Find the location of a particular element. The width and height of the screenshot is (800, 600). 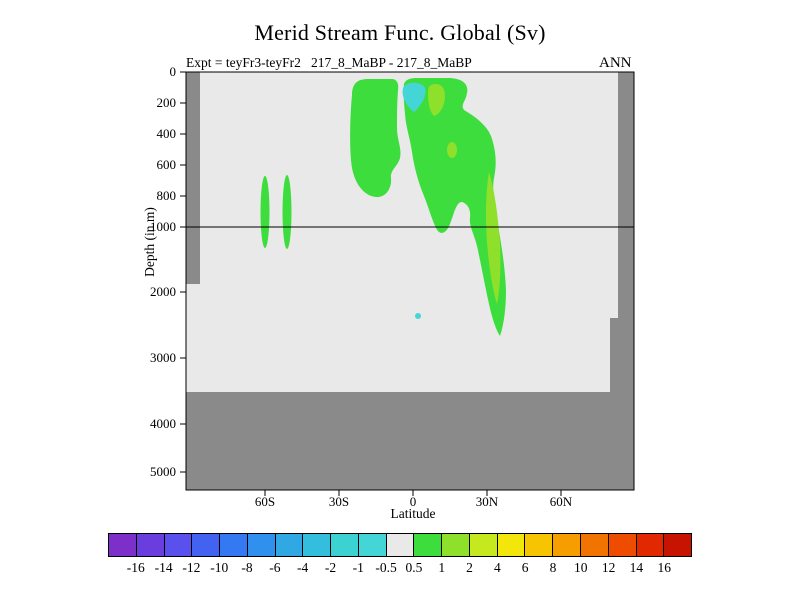

colorbar-tick-label: -8 is located at coordinates (247, 567).